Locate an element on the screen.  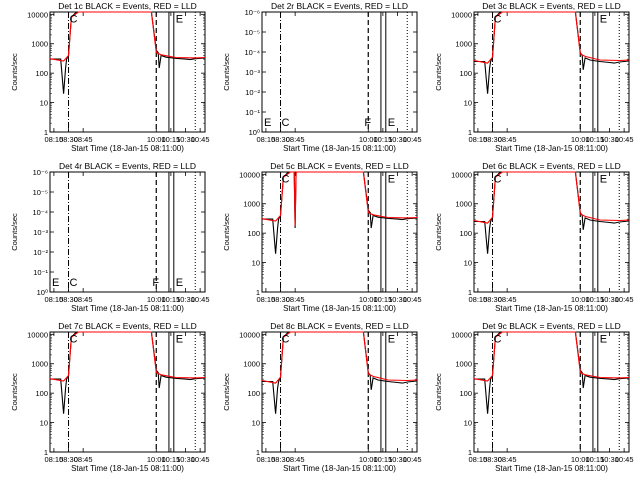
y-tick-label: 10⁻² is located at coordinates (40, 252).